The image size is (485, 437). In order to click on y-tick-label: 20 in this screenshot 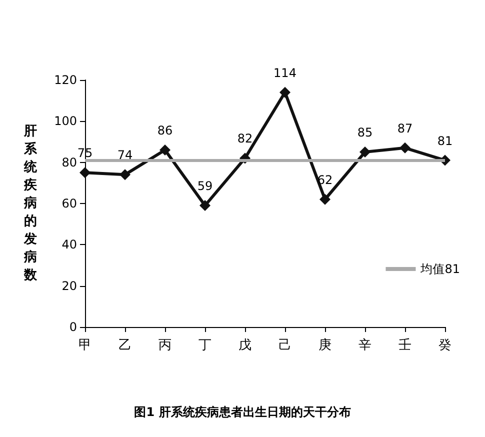, I will do `click(69, 285)`.